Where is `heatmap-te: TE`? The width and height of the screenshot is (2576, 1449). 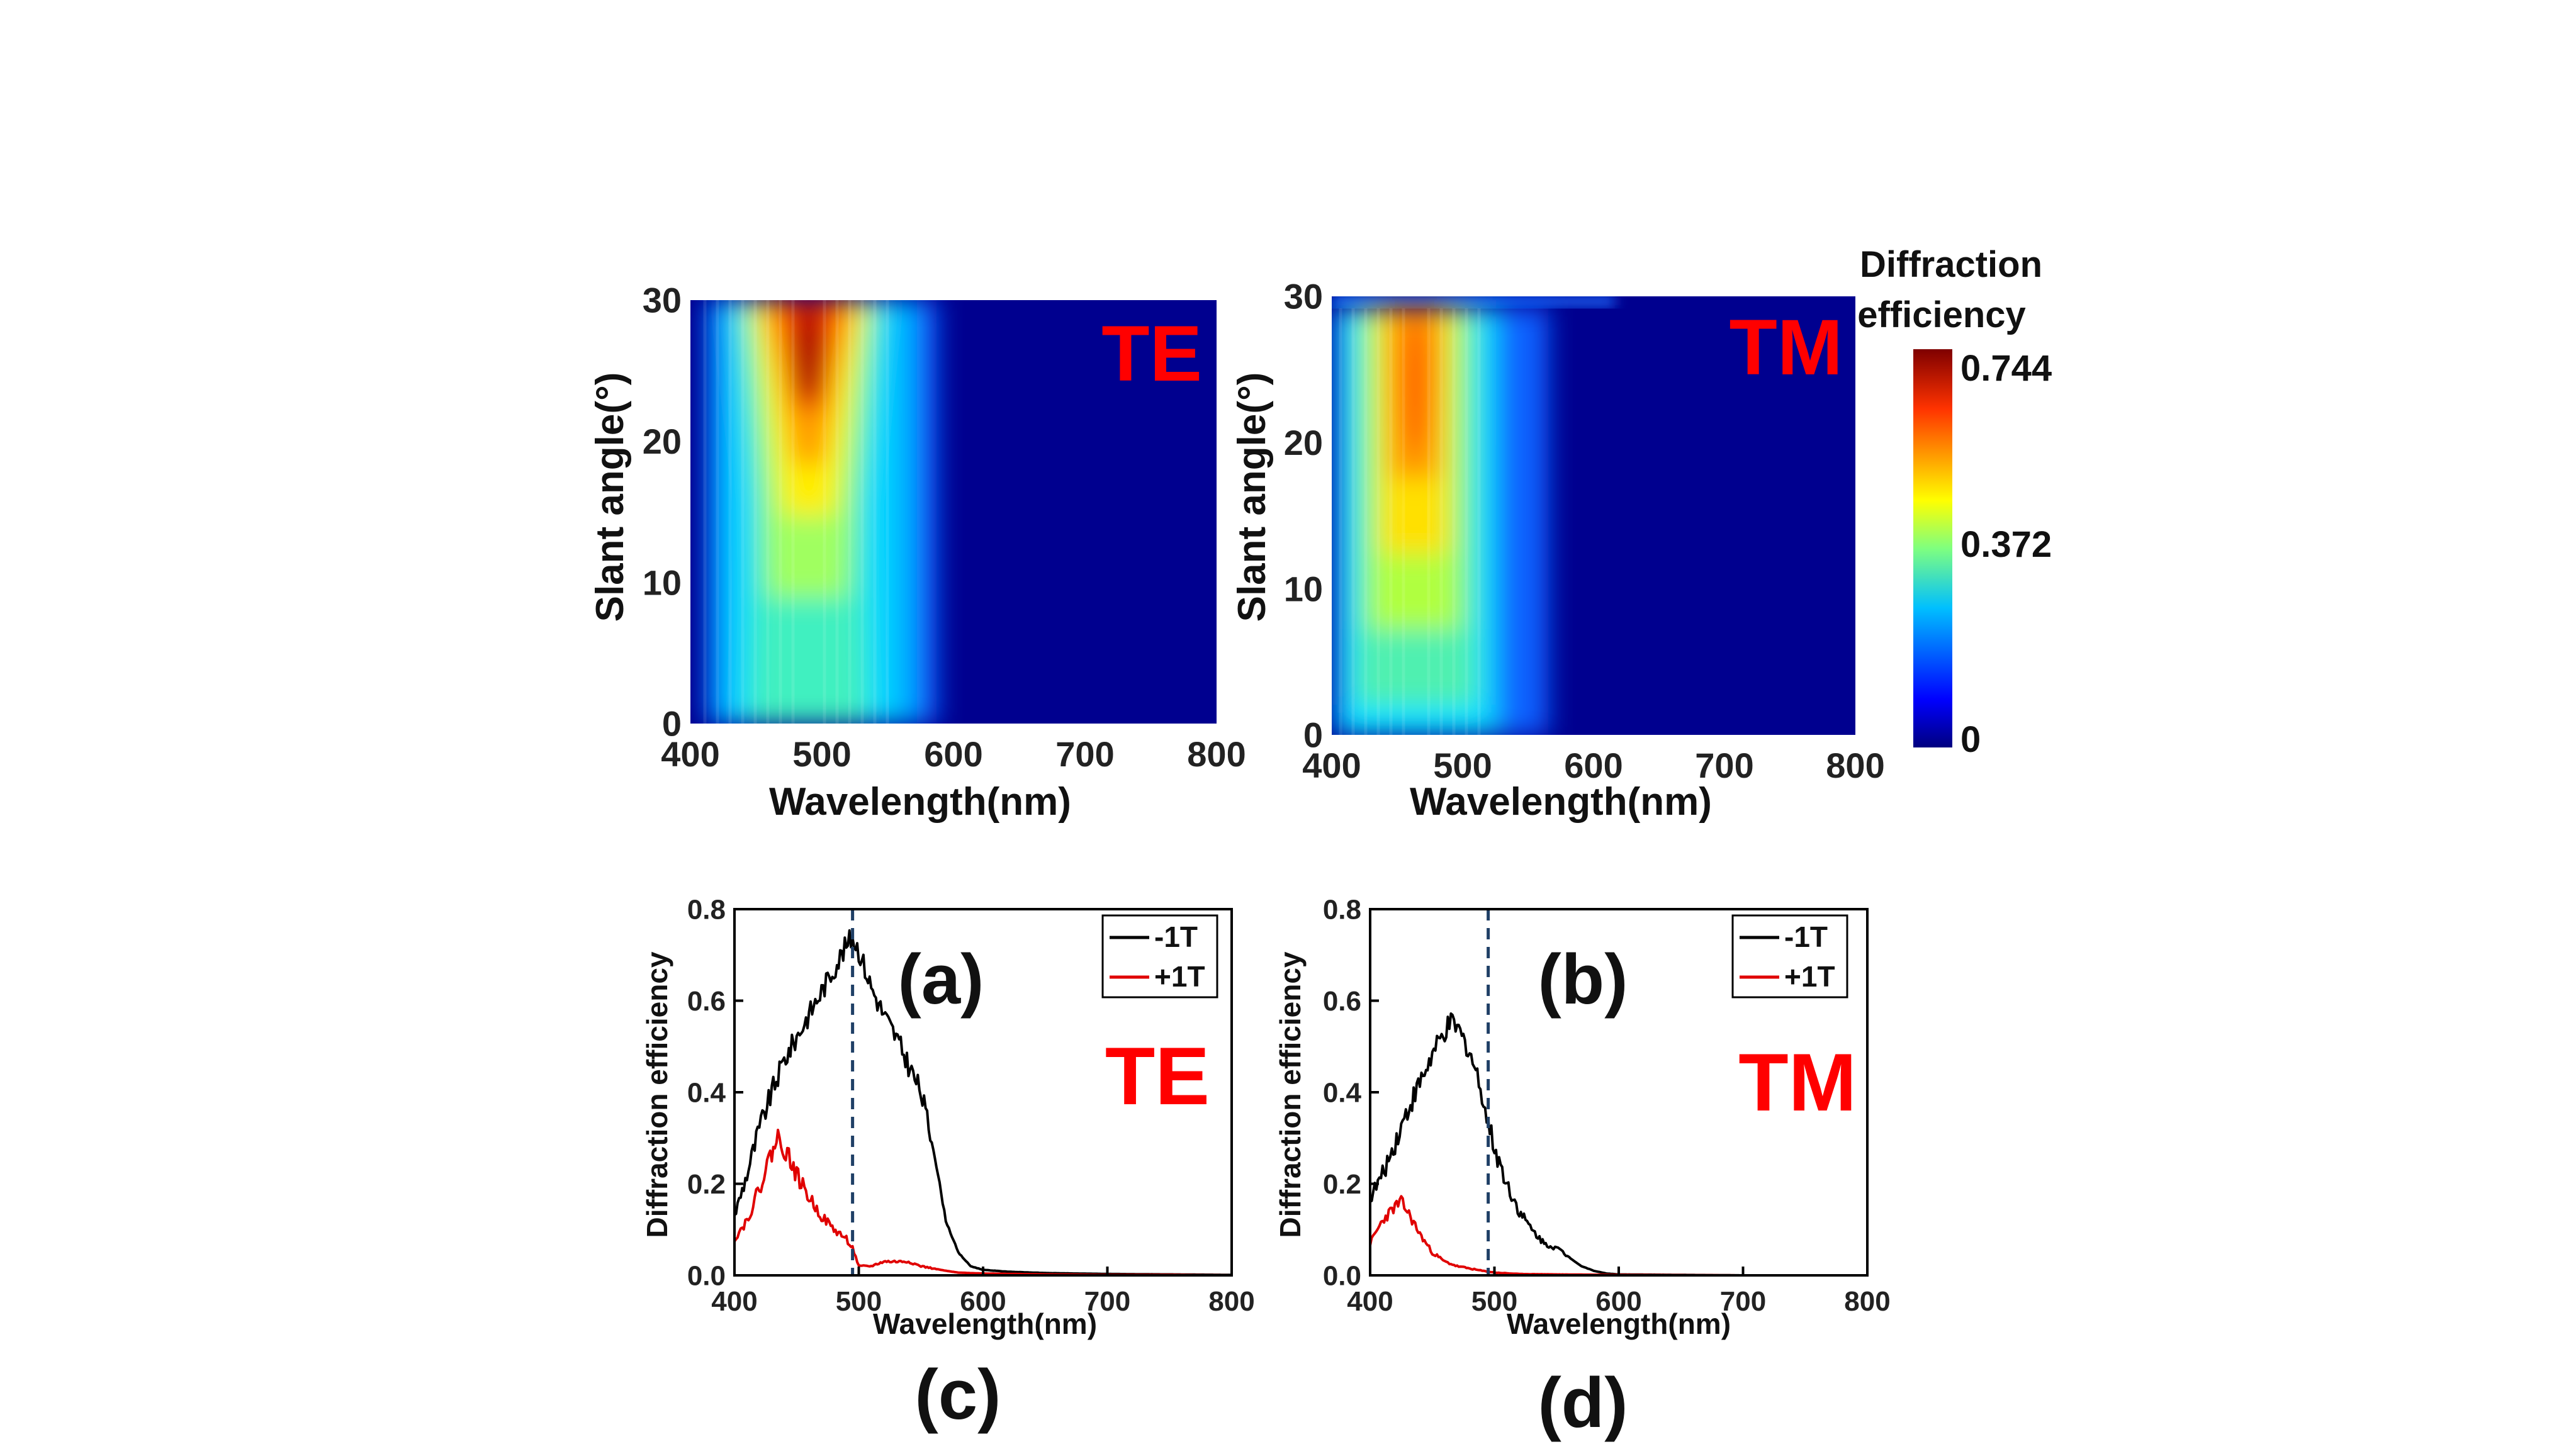 heatmap-te: TE is located at coordinates (953, 512).